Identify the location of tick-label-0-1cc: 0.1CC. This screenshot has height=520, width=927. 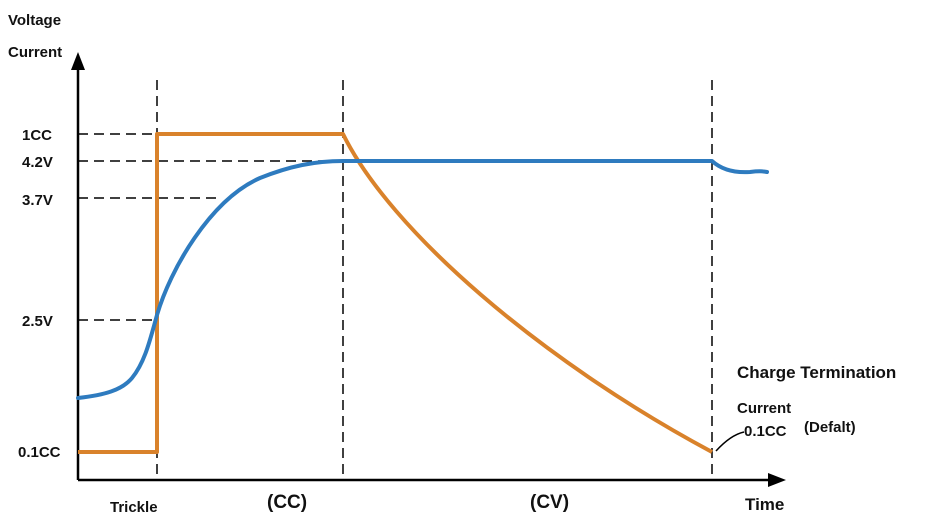
(39, 452).